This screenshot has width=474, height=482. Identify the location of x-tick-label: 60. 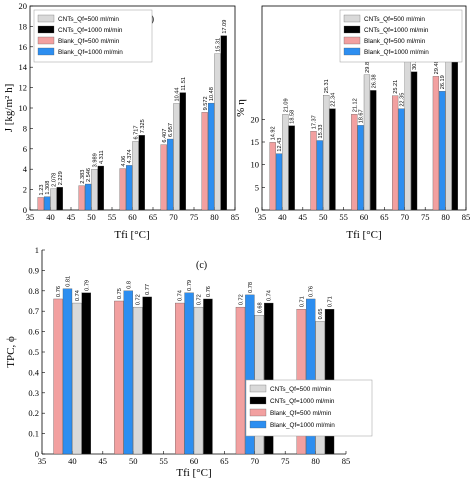
(194, 461).